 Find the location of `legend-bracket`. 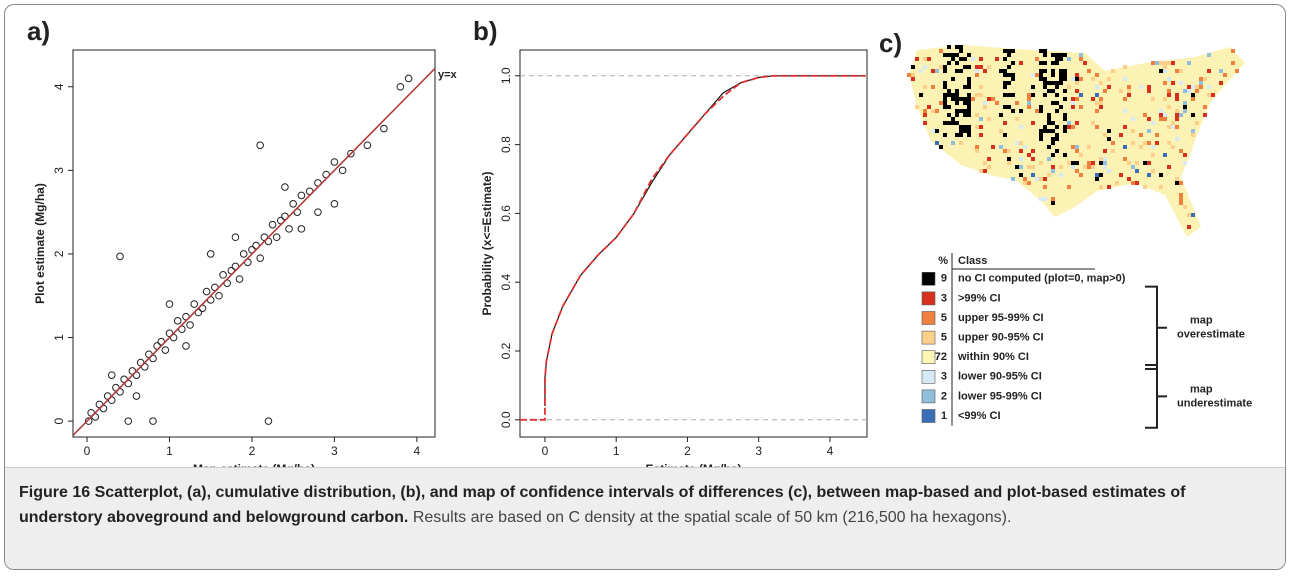

legend-bracket is located at coordinates (1156, 396).